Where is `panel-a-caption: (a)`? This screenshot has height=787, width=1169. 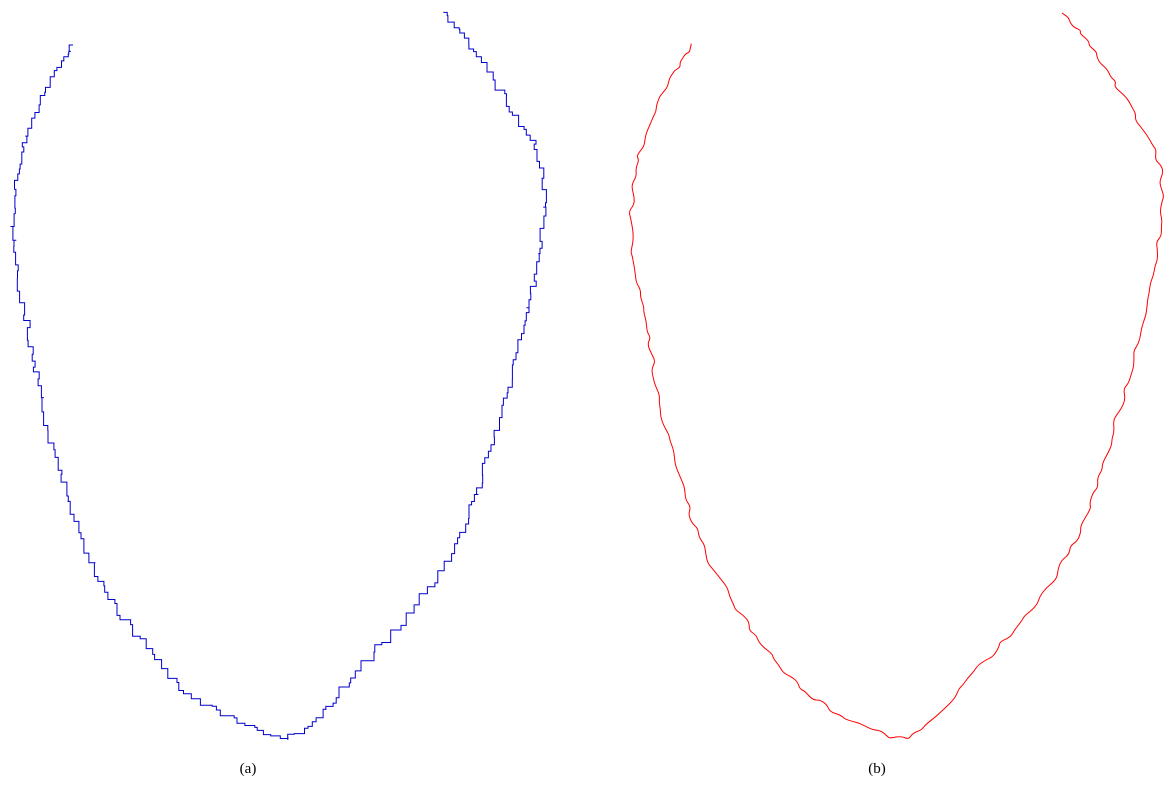
panel-a-caption: (a) is located at coordinates (248, 769).